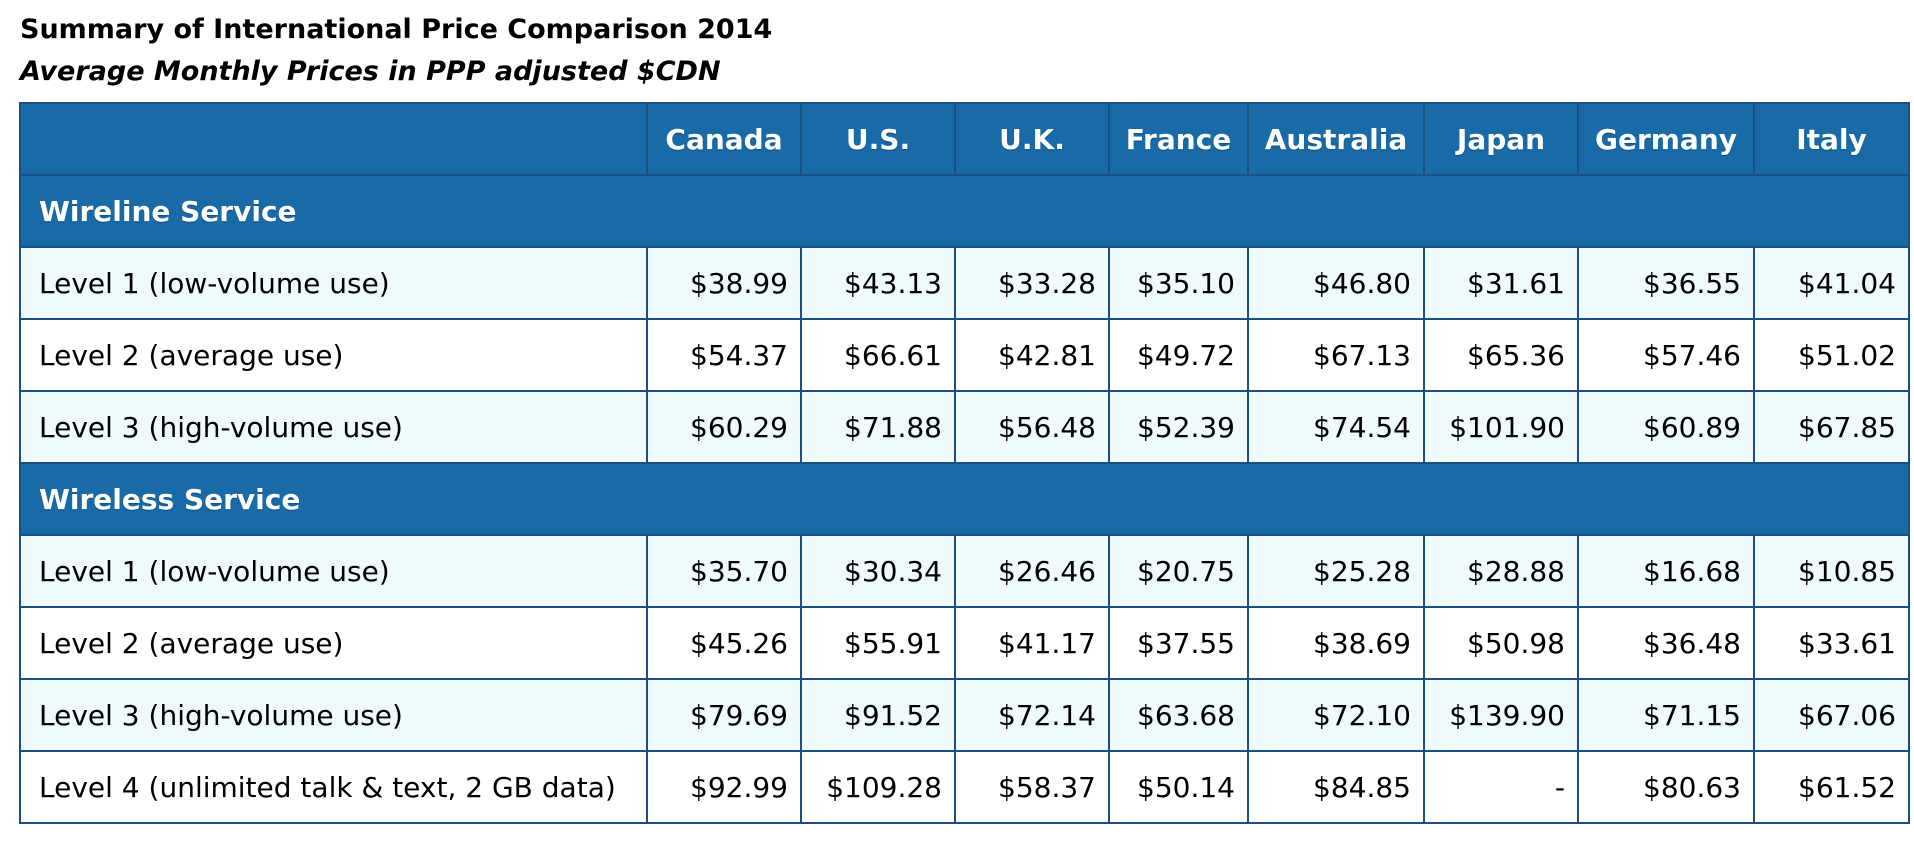 The width and height of the screenshot is (1914, 864). What do you see at coordinates (1032, 355) in the screenshot?
I see `price-cell: $42.81` at bounding box center [1032, 355].